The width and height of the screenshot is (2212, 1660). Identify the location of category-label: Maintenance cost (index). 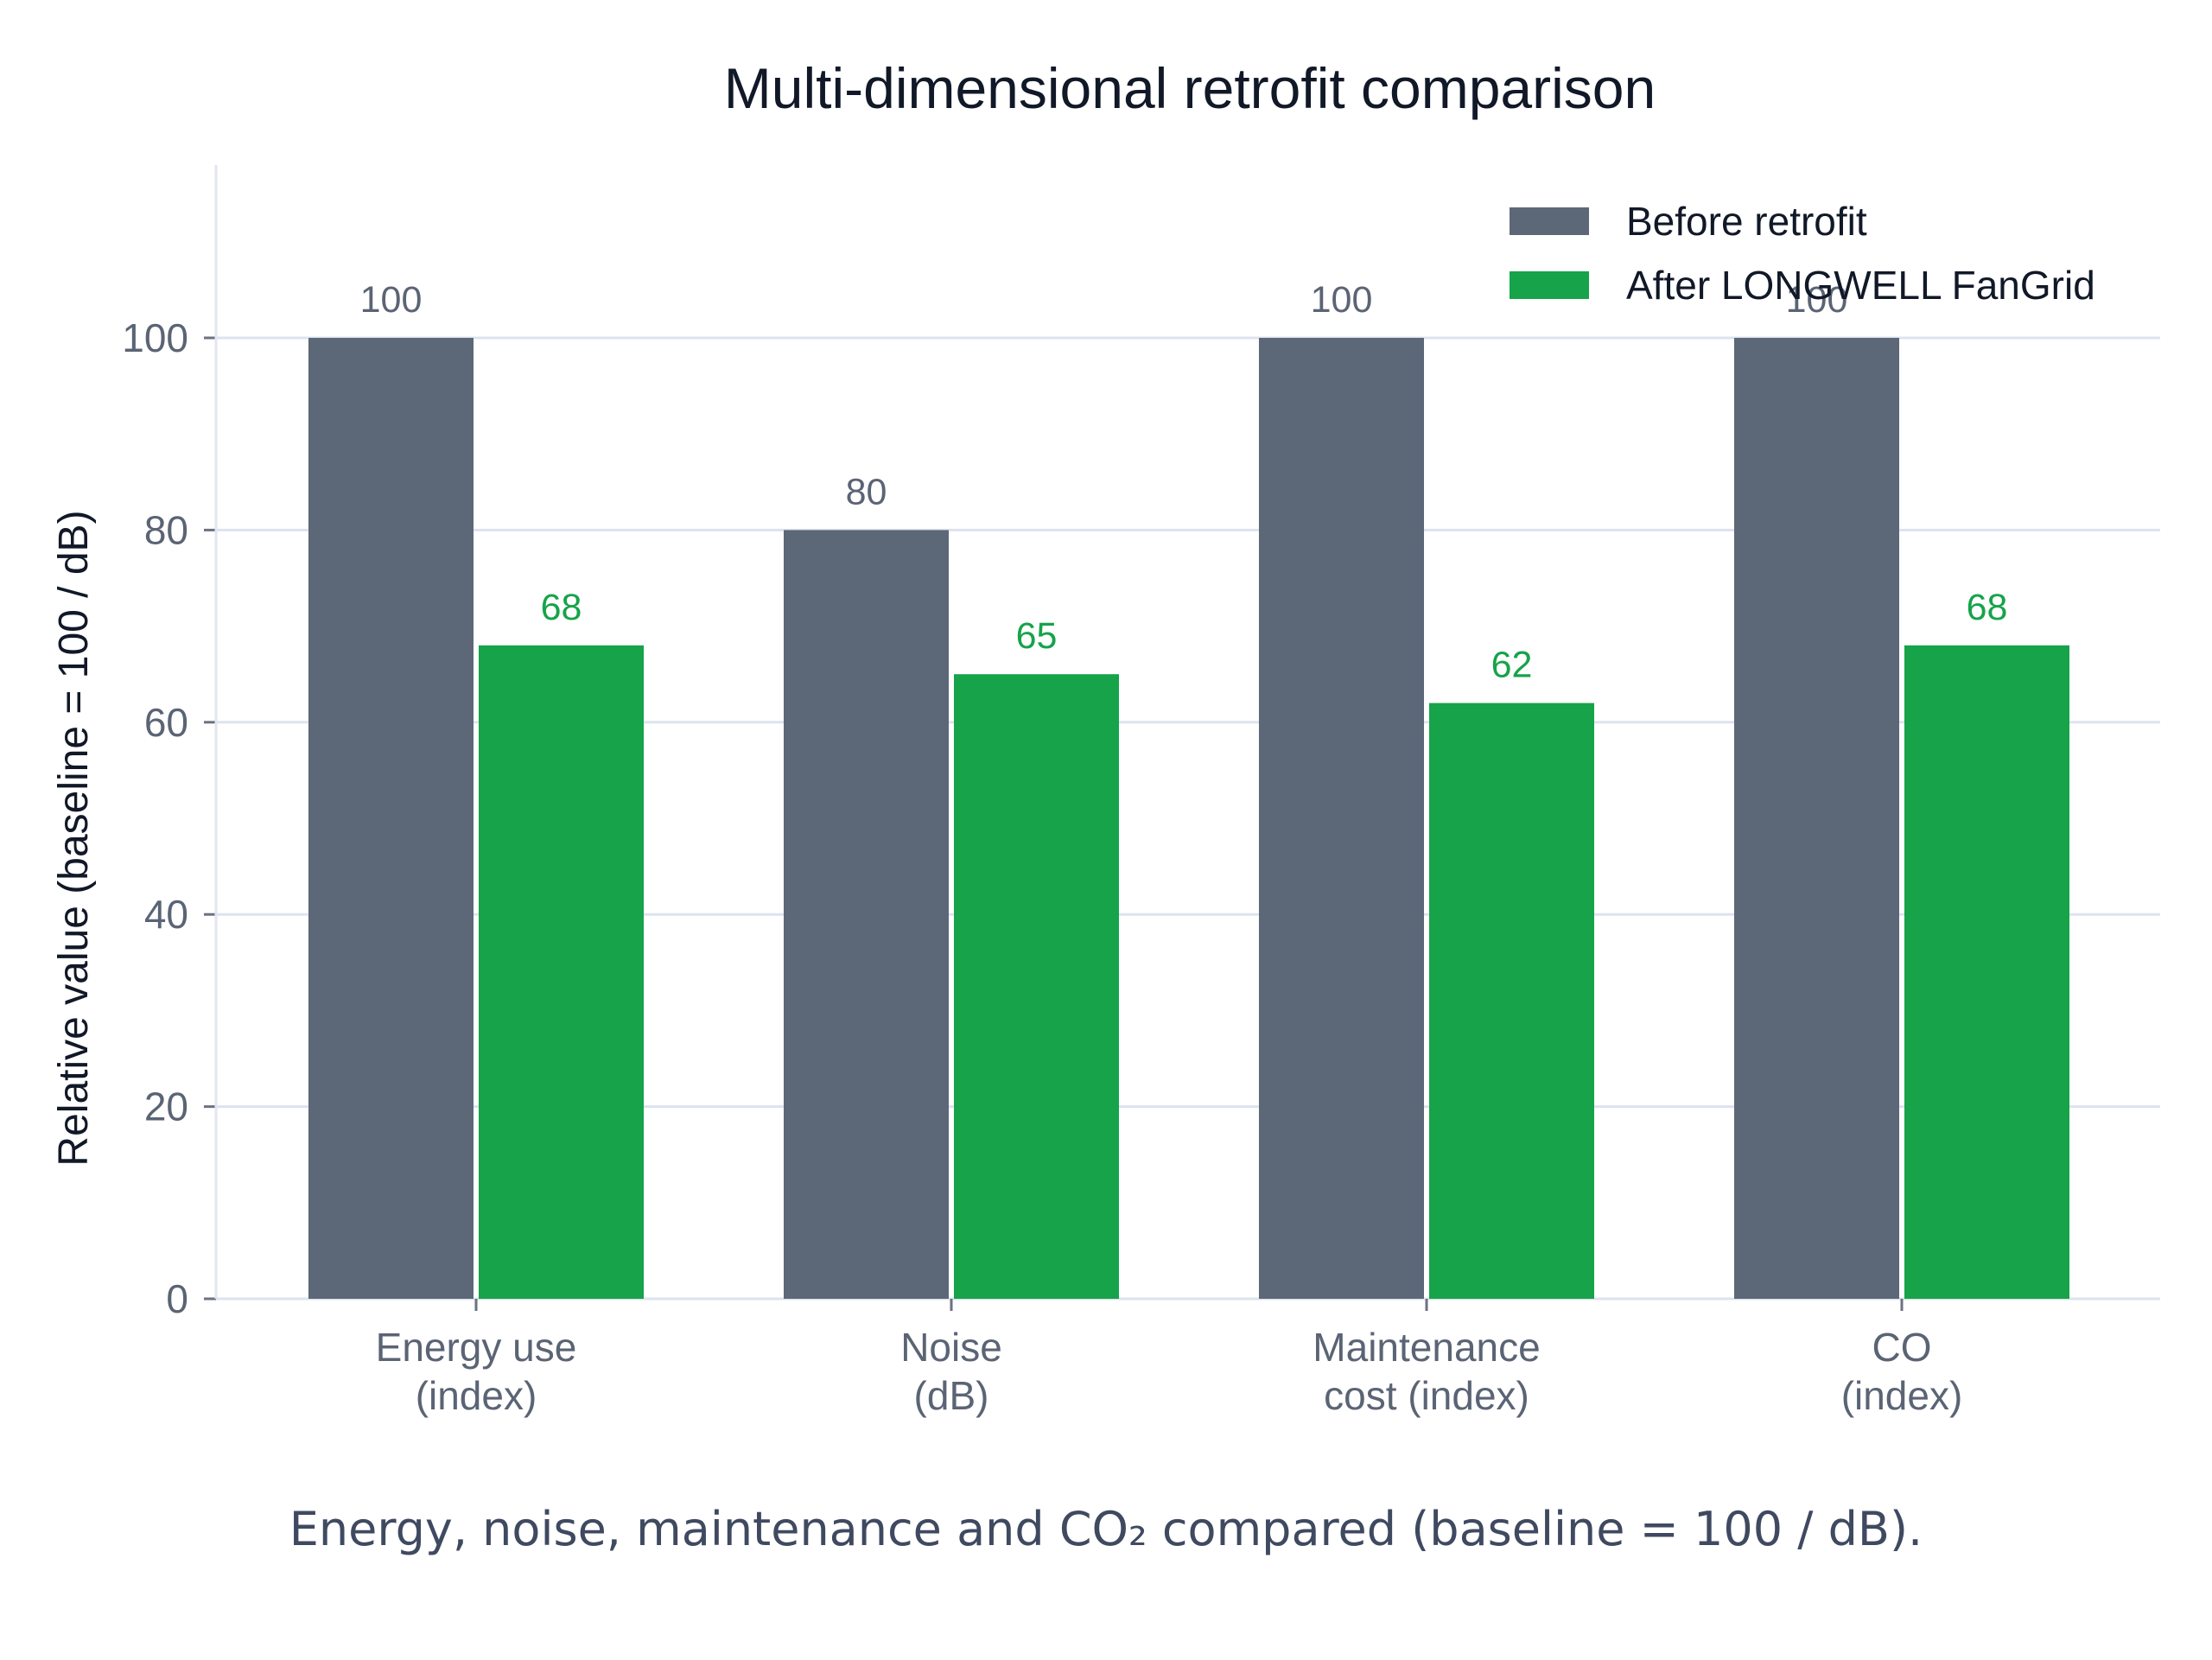
(1426, 1371).